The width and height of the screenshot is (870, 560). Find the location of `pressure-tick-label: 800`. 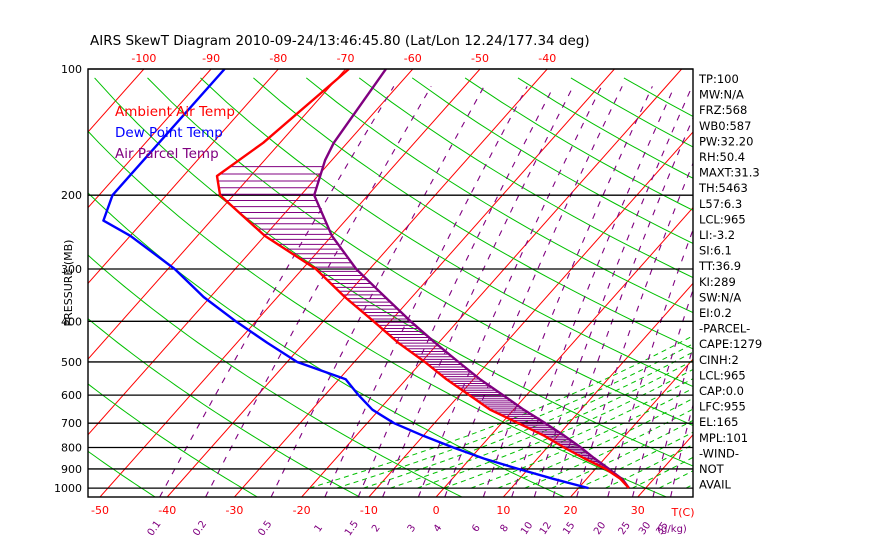

pressure-tick-label: 800 is located at coordinates (71, 448).